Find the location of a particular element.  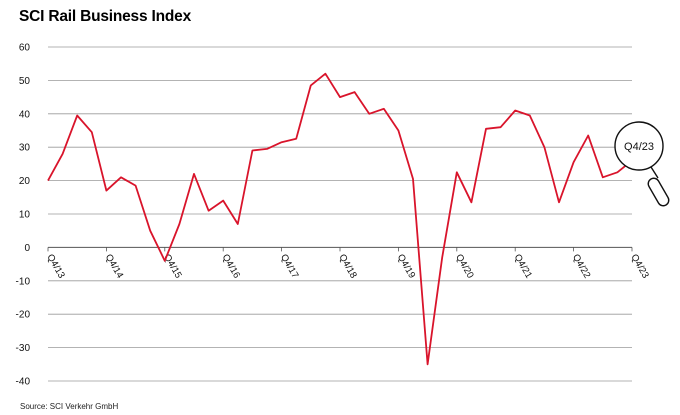

source-note: Source: SCI Verkehr GmbH is located at coordinates (69, 406).